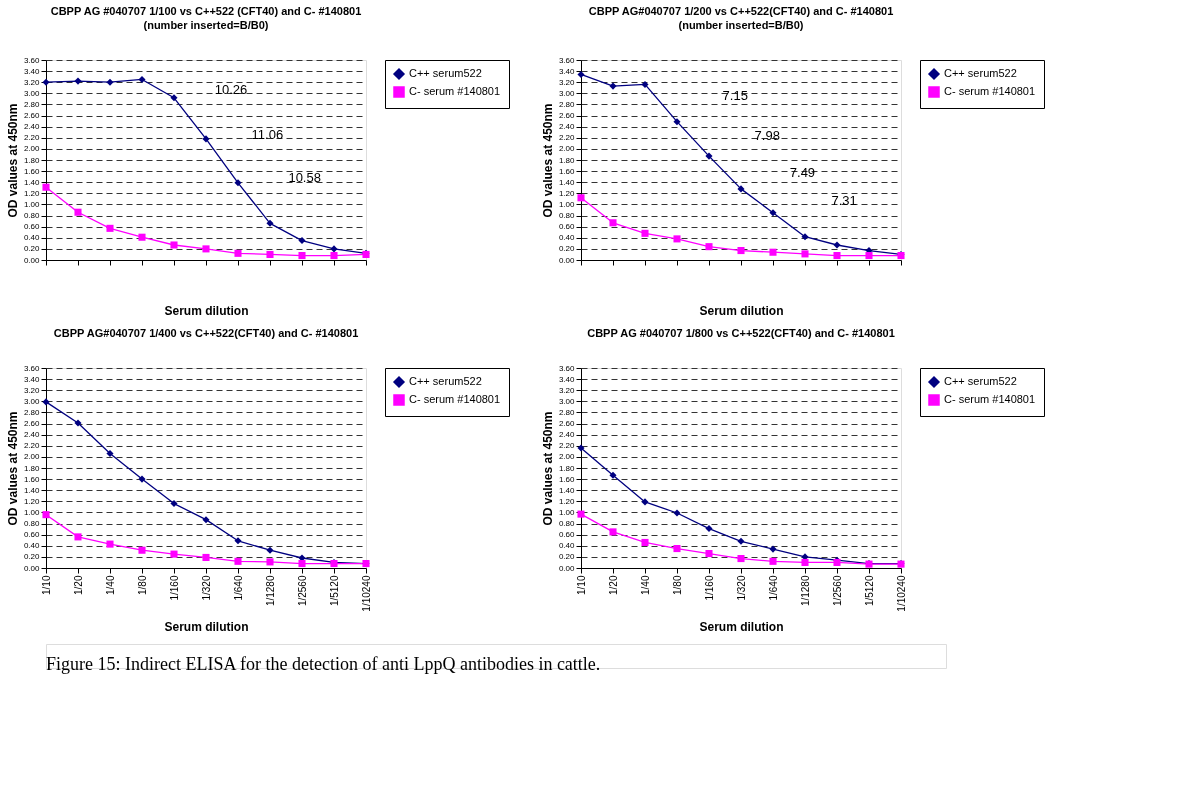 The image size is (1184, 795). What do you see at coordinates (844, 201) in the screenshot?
I see `annotation: 7.31` at bounding box center [844, 201].